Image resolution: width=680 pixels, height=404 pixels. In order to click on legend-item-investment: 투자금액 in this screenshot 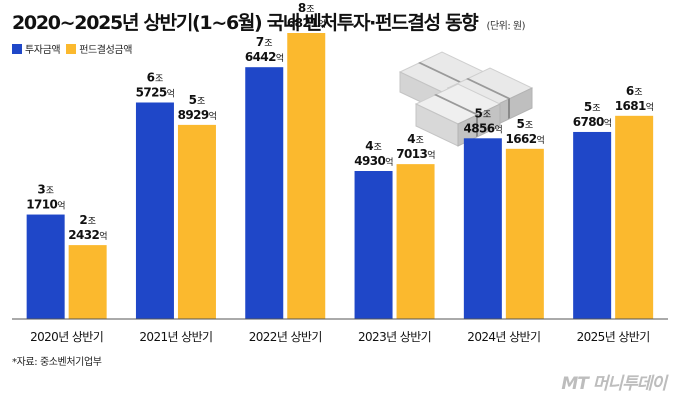, I will do `click(36, 48)`.